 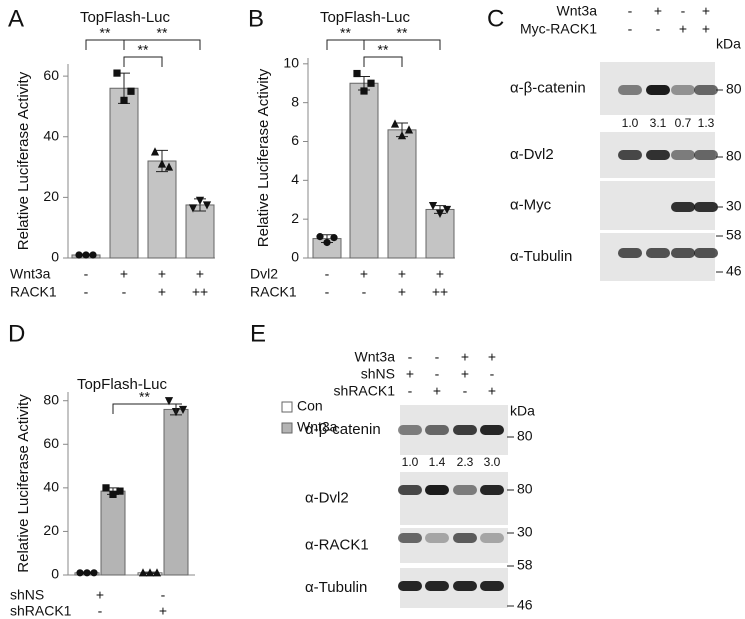 What do you see at coordinates (492, 462) in the screenshot?
I see `quantification: 3.0` at bounding box center [492, 462].